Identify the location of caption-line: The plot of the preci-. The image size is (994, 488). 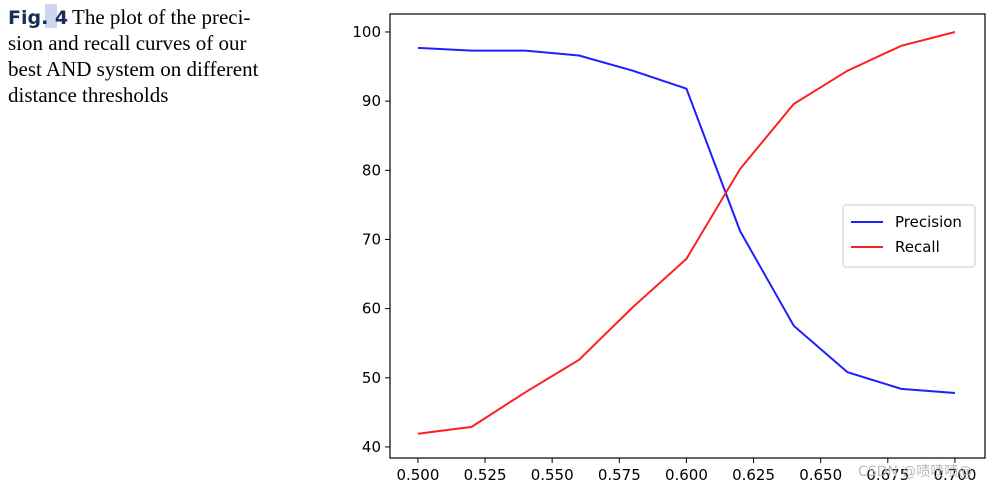
(161, 17).